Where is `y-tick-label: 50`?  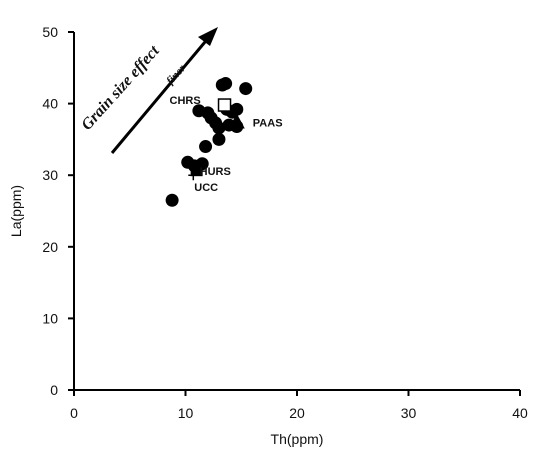 y-tick-label: 50 is located at coordinates (50, 32).